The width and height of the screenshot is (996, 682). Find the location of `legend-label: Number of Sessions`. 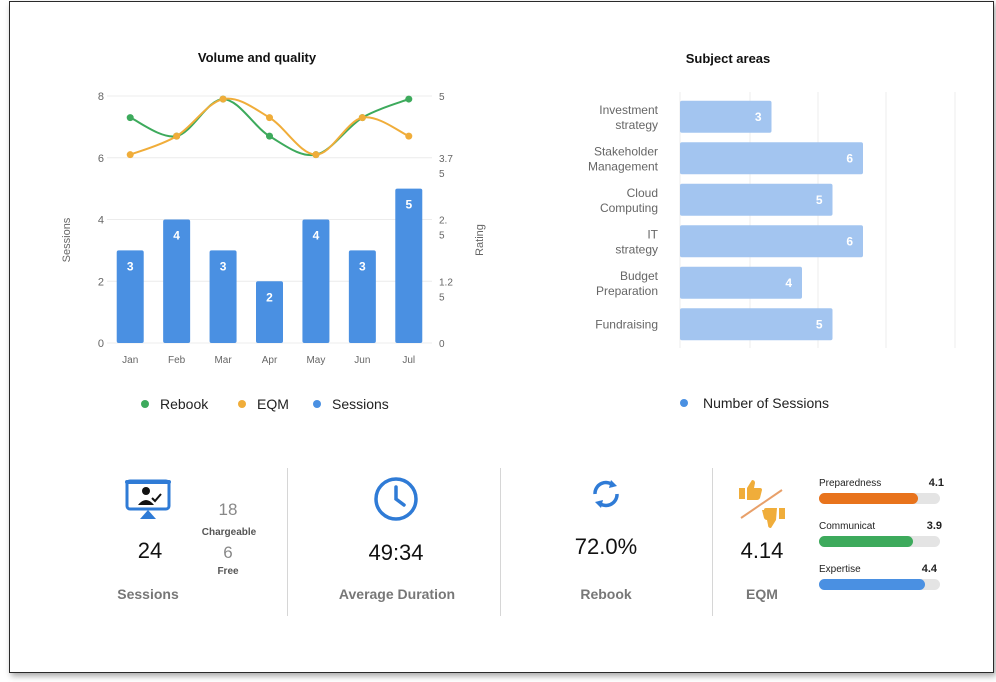

legend-label: Number of Sessions is located at coordinates (766, 403).